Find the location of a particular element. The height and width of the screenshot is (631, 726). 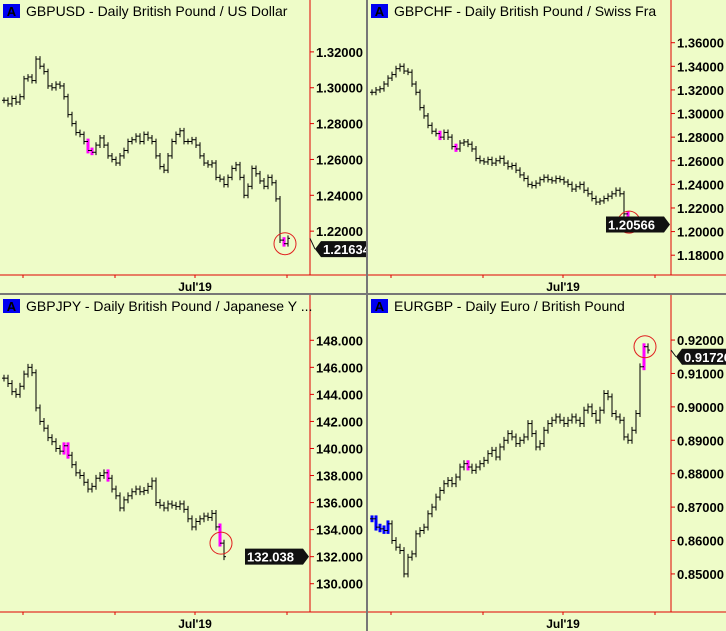

chart-title-text: GBPCHF - Daily British Pound / Swiss Fra is located at coordinates (525, 11).